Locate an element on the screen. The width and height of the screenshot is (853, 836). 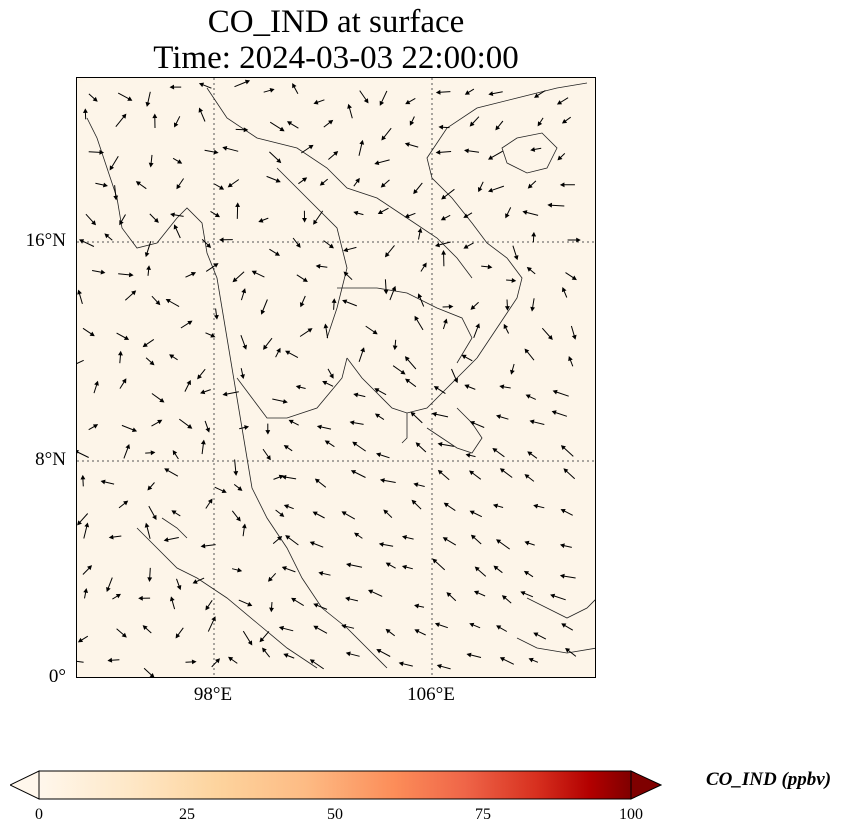
colorbar-label: CO_IND (ppbv) is located at coordinates (769, 779).